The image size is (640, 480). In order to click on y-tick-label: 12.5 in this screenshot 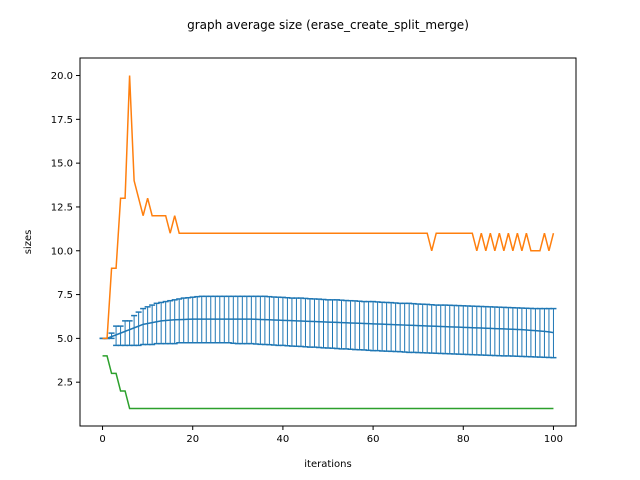, I will do `click(62, 207)`.